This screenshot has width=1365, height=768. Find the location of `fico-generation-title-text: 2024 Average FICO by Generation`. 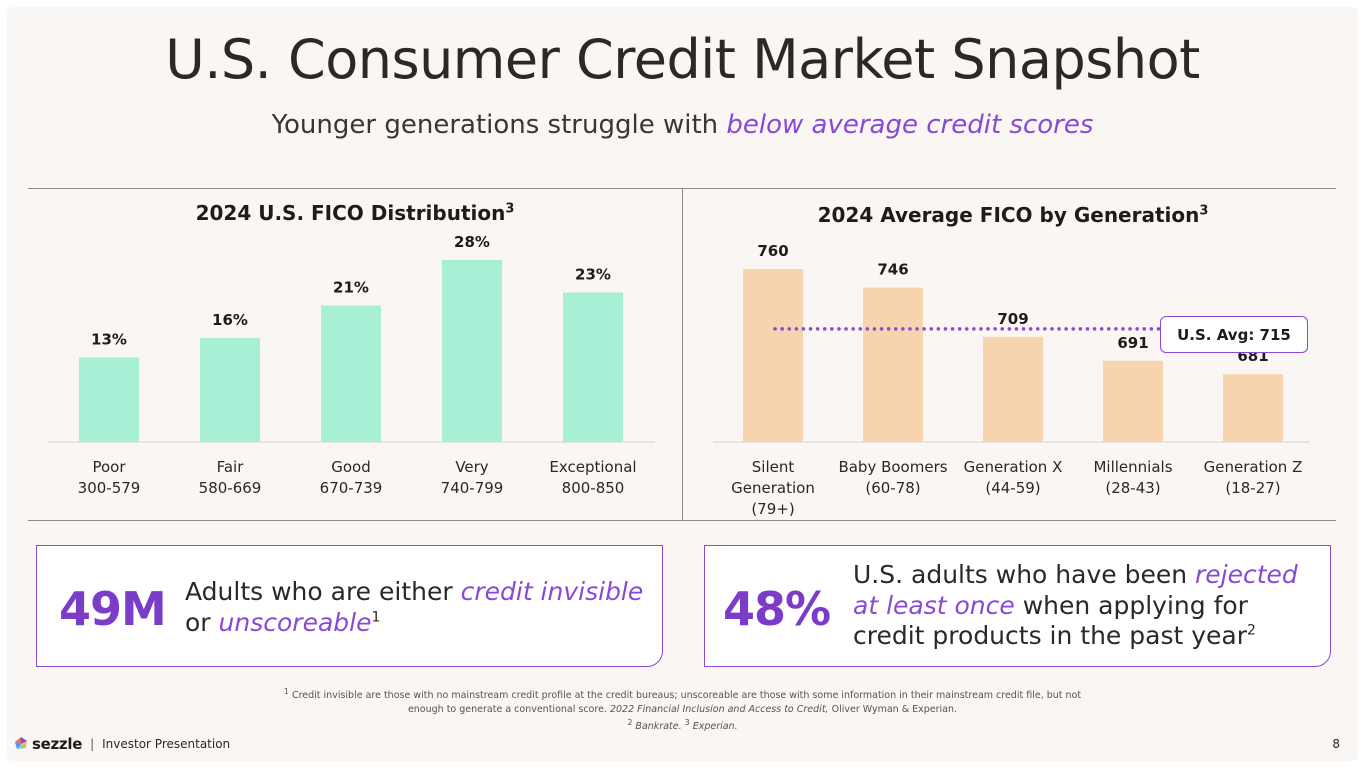

fico-generation-title-text: 2024 Average FICO by Generation is located at coordinates (1008, 215).